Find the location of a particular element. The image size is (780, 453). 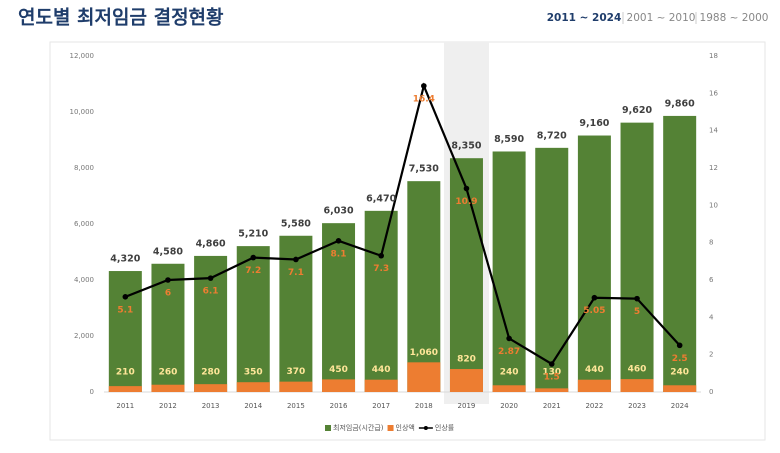

increase-label: 1,060 is located at coordinates (424, 353).